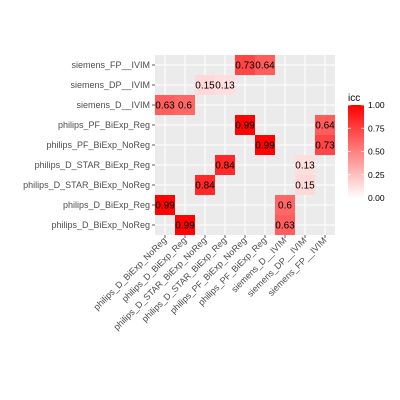 The image size is (400, 400). Describe the element at coordinates (110, 65) in the screenshot. I see `y-tick-label-siemens-fp-ivim: siemens_FP__IVIM` at that location.